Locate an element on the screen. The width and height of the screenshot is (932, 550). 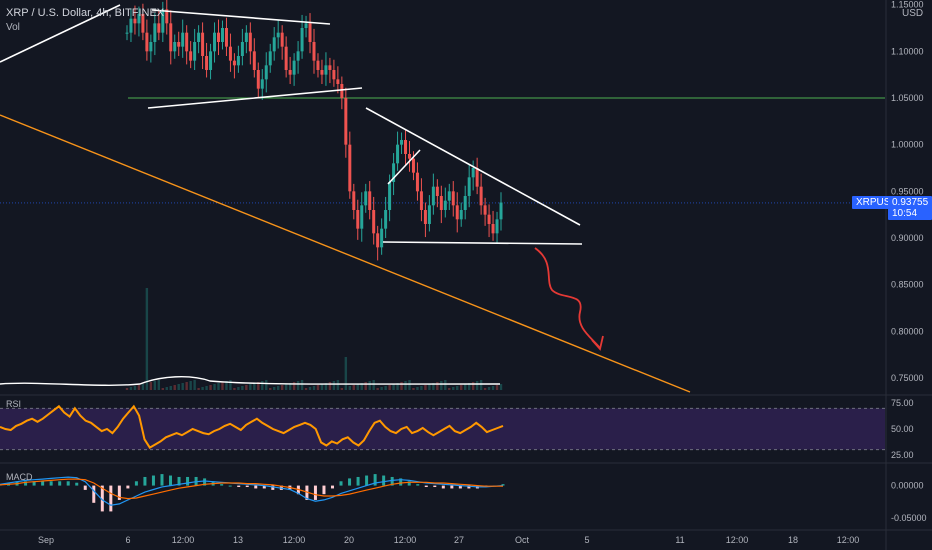
symbol-legend: XRP / U.S. Dollar, 4h, BITFINEX is located at coordinates (85, 13).